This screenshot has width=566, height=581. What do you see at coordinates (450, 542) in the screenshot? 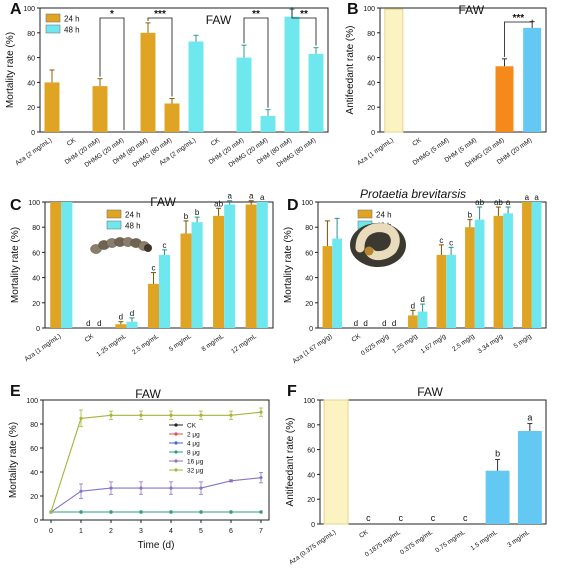
I see `x-tick-label: 0.75 mg/mL` at bounding box center [450, 542].